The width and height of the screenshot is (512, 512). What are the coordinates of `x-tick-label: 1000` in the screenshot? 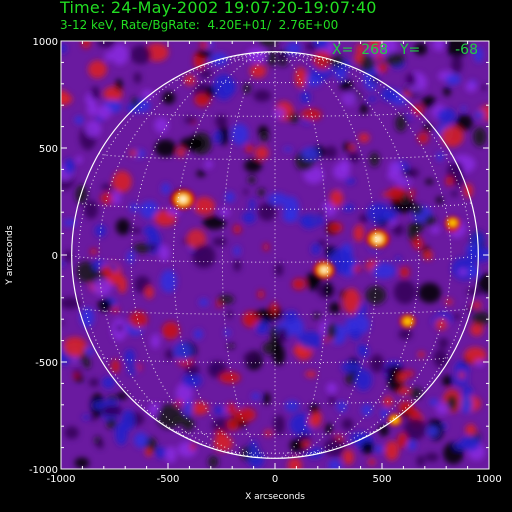 It's located at (488, 479).